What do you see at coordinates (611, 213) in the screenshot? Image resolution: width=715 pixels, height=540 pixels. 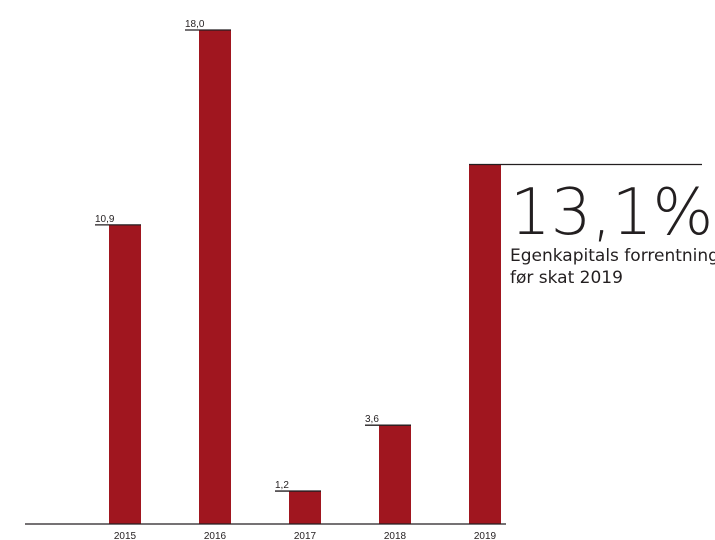 I see `highlight-value: 13,1%` at bounding box center [611, 213].